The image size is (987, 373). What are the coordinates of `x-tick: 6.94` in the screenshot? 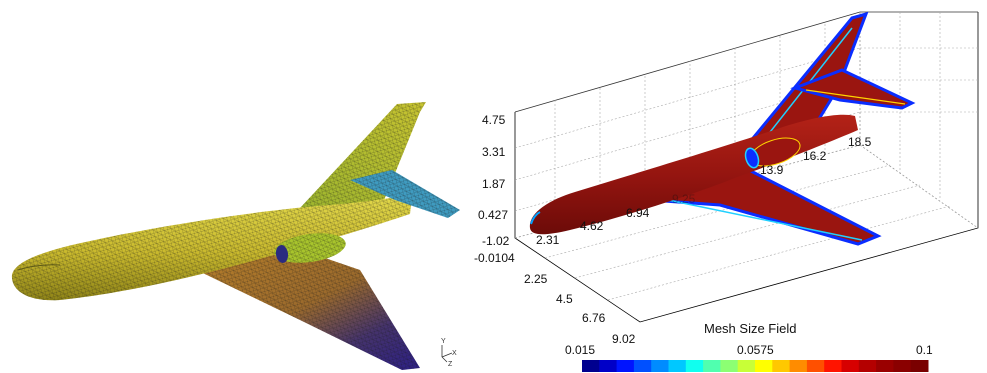 It's located at (638, 213).